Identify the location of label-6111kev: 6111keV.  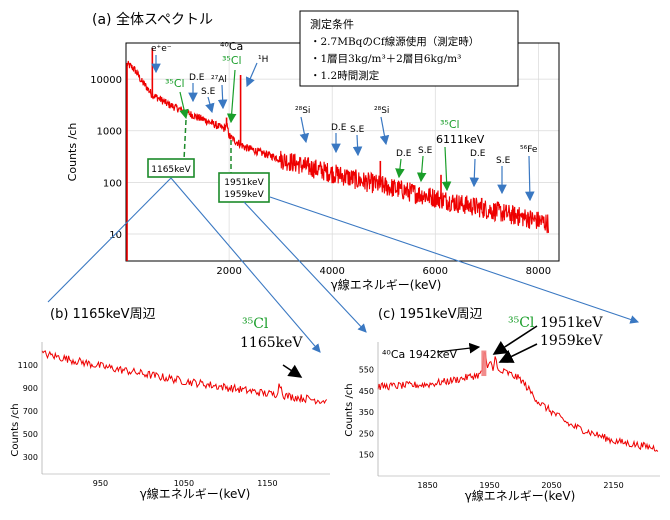
(460, 139).